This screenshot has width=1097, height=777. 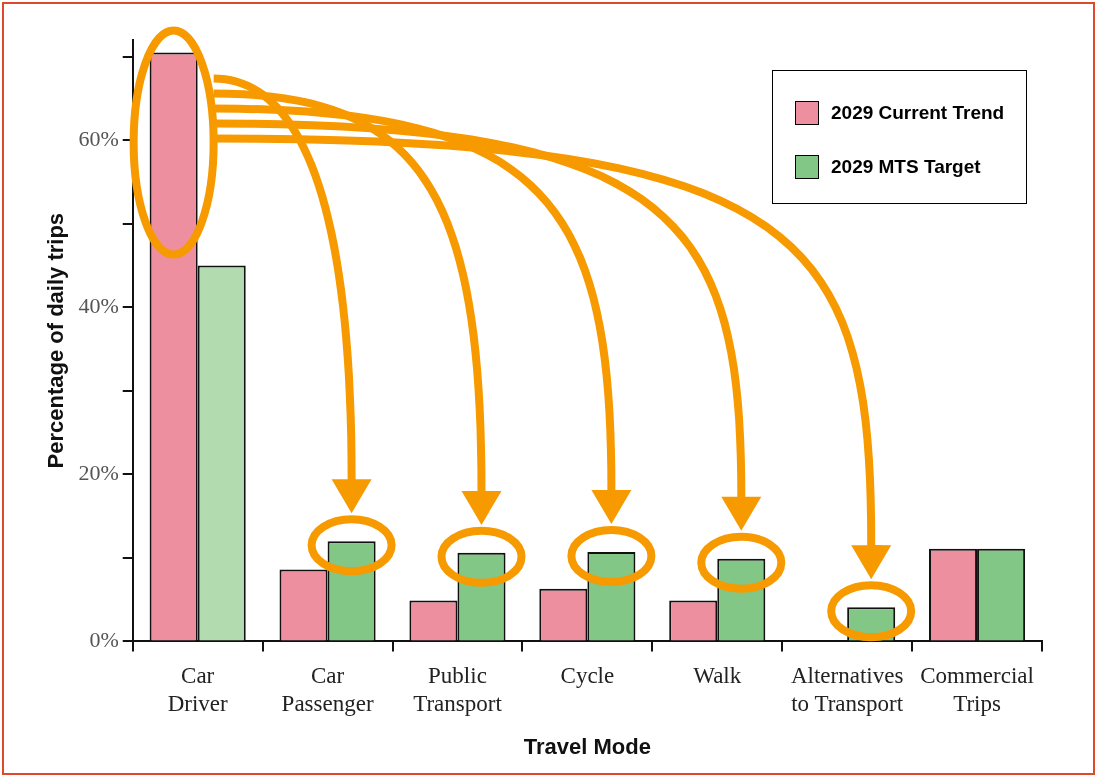 What do you see at coordinates (717, 676) in the screenshot?
I see `x-tick-label: Walk` at bounding box center [717, 676].